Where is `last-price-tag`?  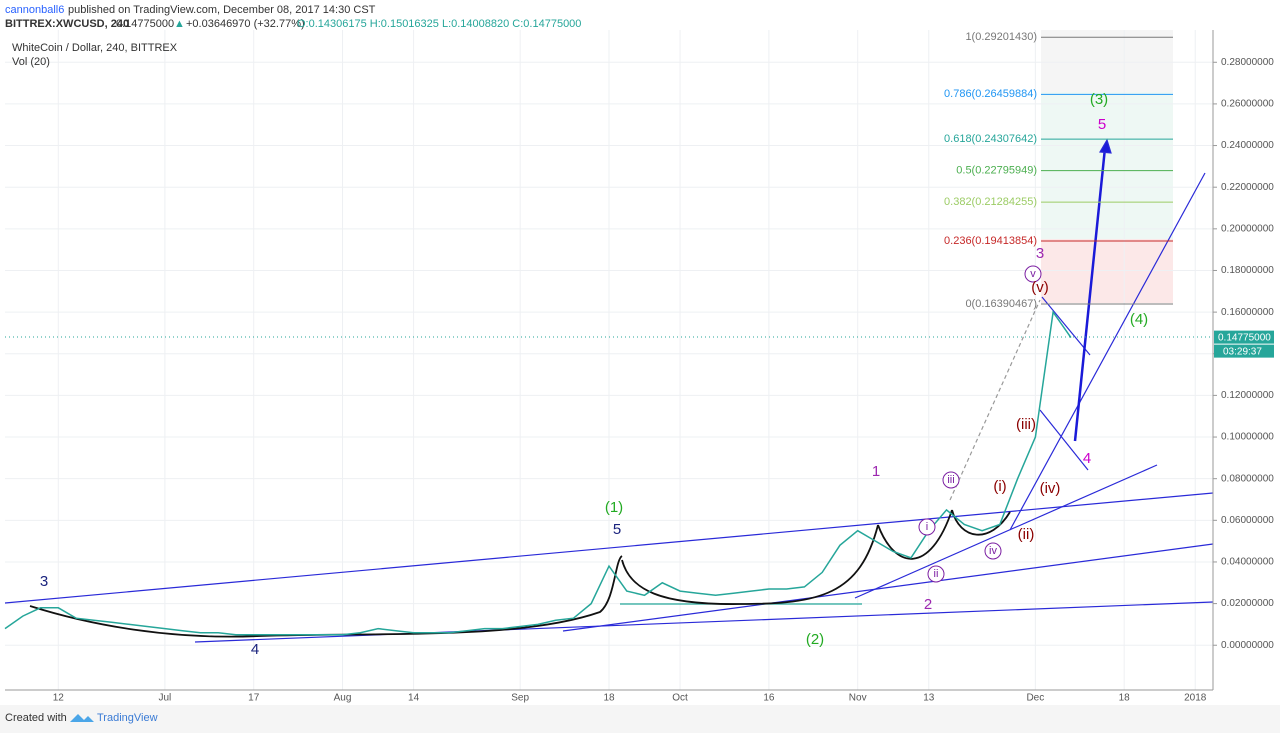
last-price-tag is located at coordinates (1244, 337).